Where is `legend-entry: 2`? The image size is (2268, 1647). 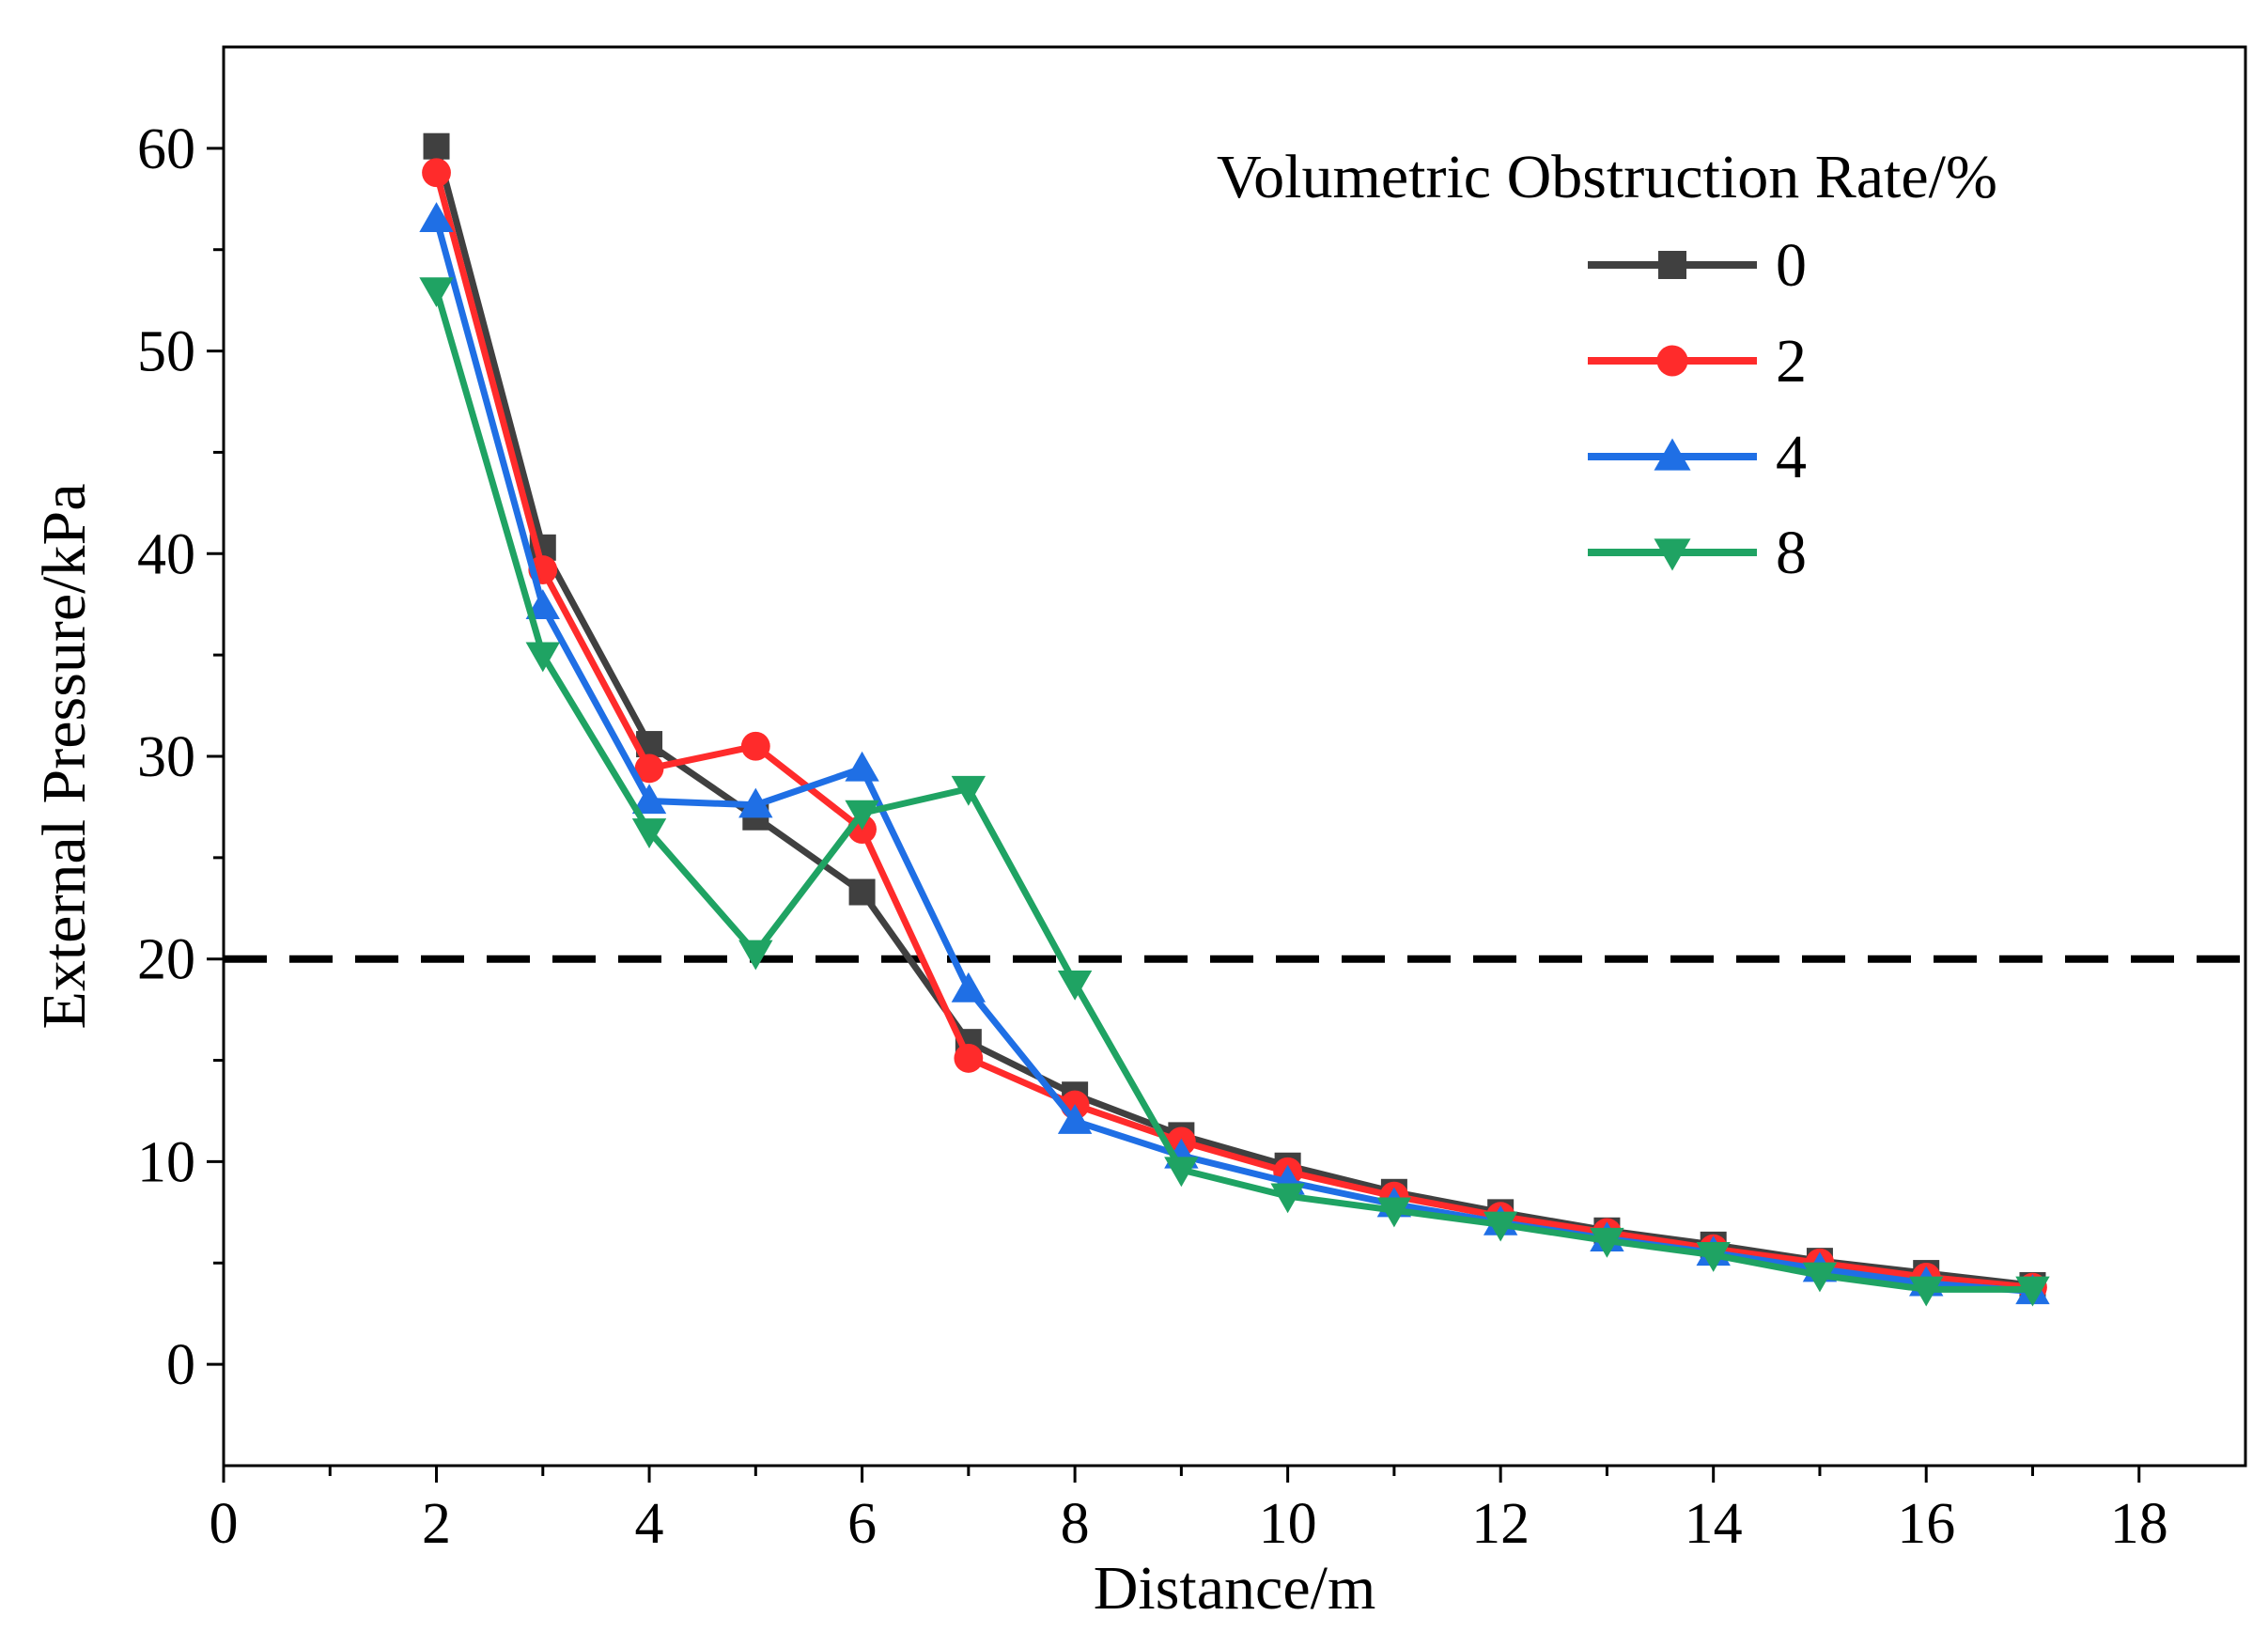
legend-entry: 2 is located at coordinates (1697, 361).